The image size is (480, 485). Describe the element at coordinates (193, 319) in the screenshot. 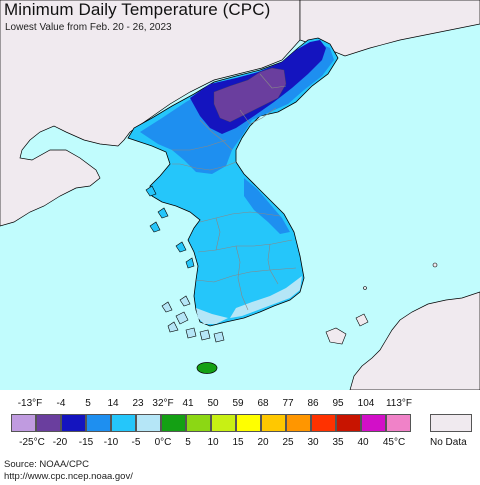

I see `southwest-islands` at that location.